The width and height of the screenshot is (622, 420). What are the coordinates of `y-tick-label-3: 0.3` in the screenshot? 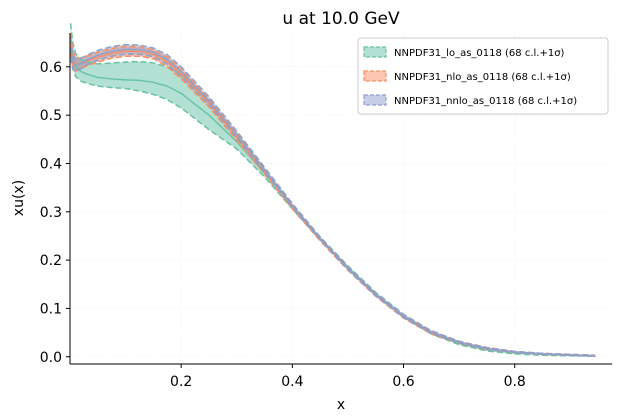 It's located at (51, 213).